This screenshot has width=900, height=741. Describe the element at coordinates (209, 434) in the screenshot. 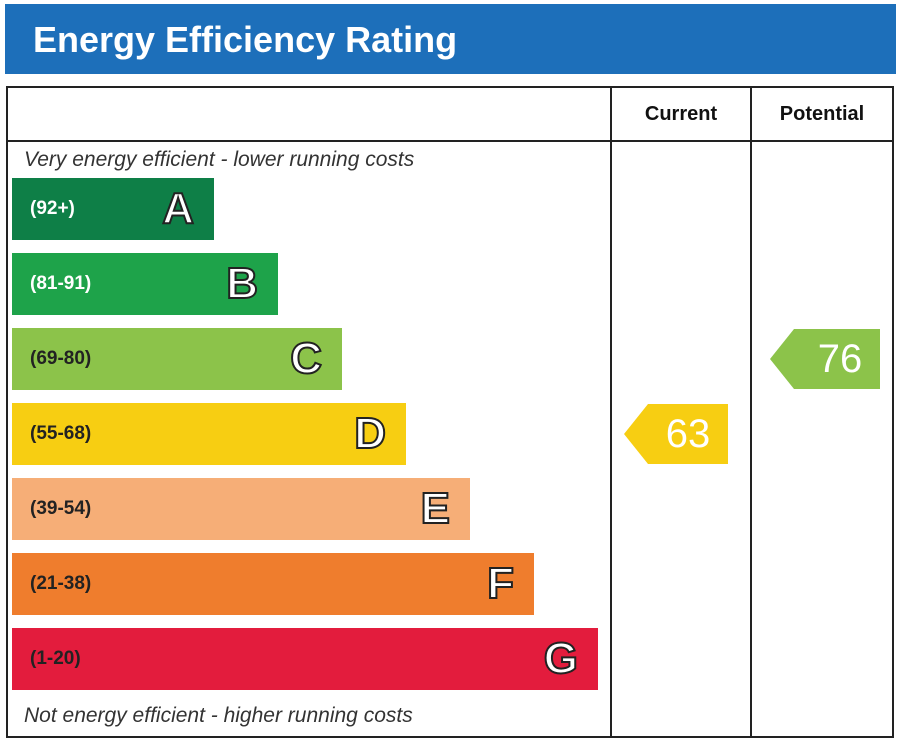

I see `band-d: (55-68) D` at that location.